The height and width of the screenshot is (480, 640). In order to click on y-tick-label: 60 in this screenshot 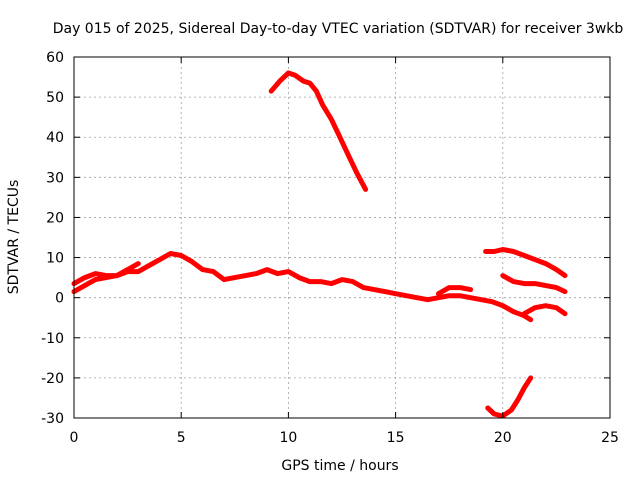, I will do `click(55, 58)`.